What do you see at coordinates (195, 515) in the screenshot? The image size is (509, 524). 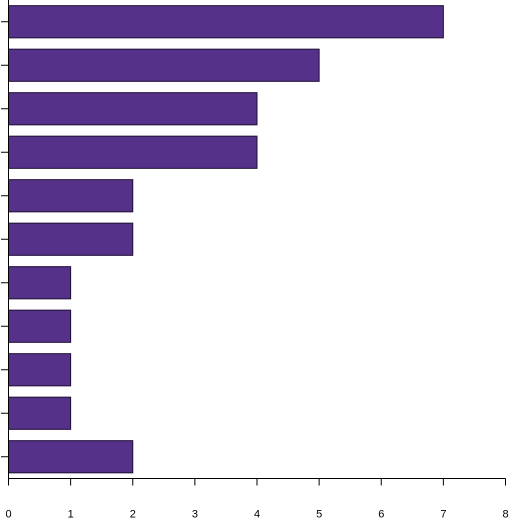 I see `x-tick-label-3: 3` at bounding box center [195, 515].